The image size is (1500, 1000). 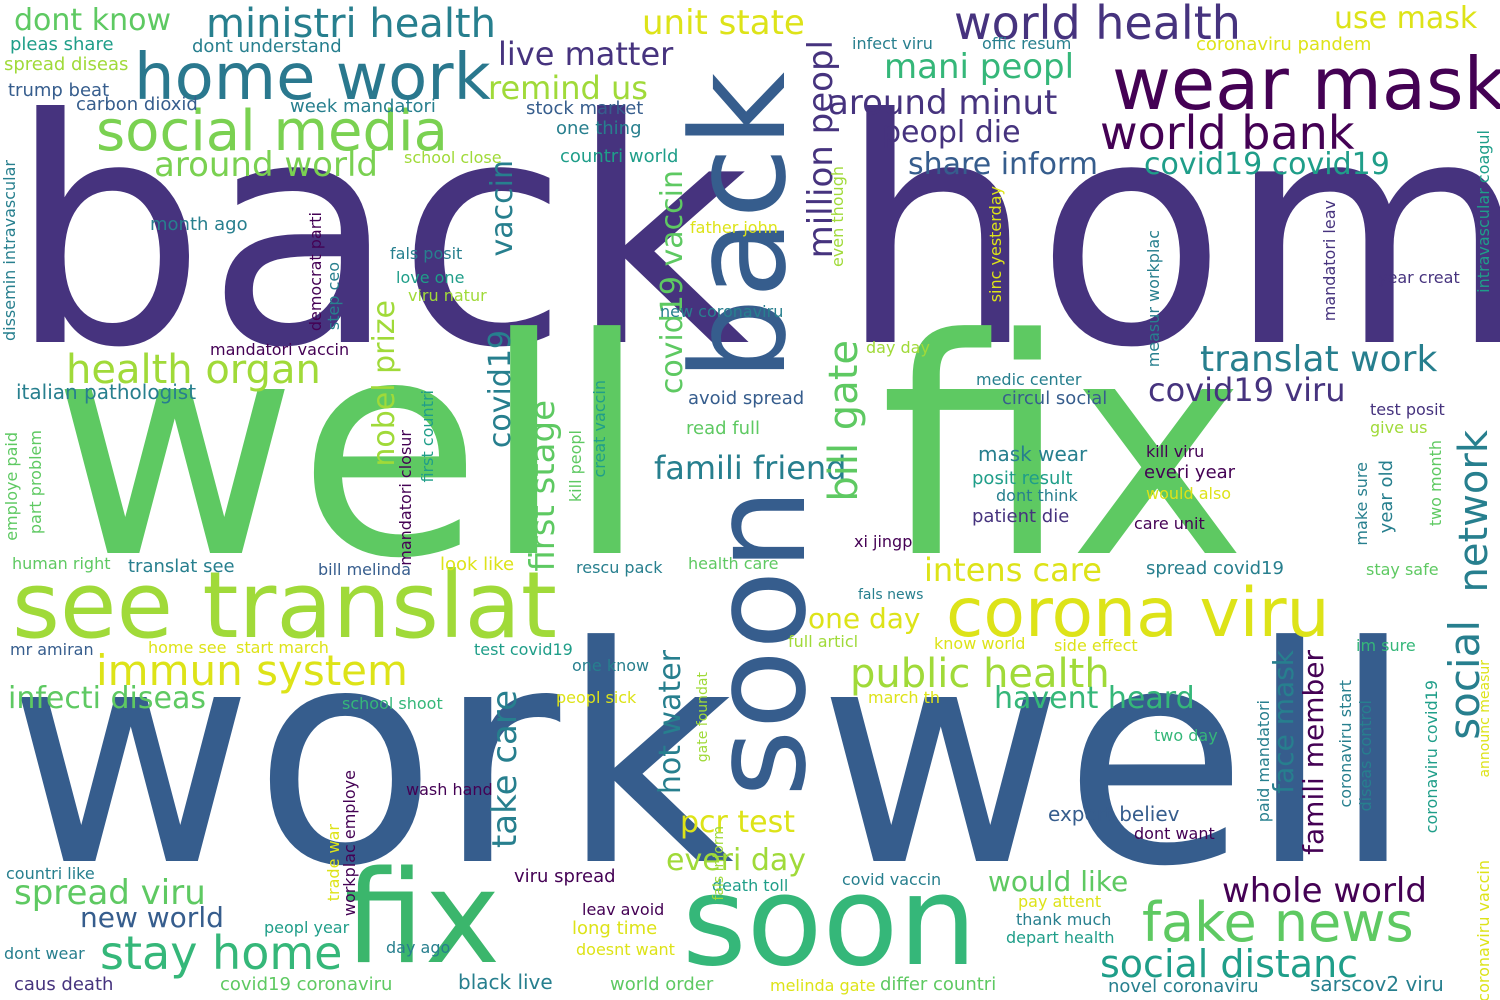 What do you see at coordinates (312, 78) in the screenshot?
I see `word: home work` at bounding box center [312, 78].